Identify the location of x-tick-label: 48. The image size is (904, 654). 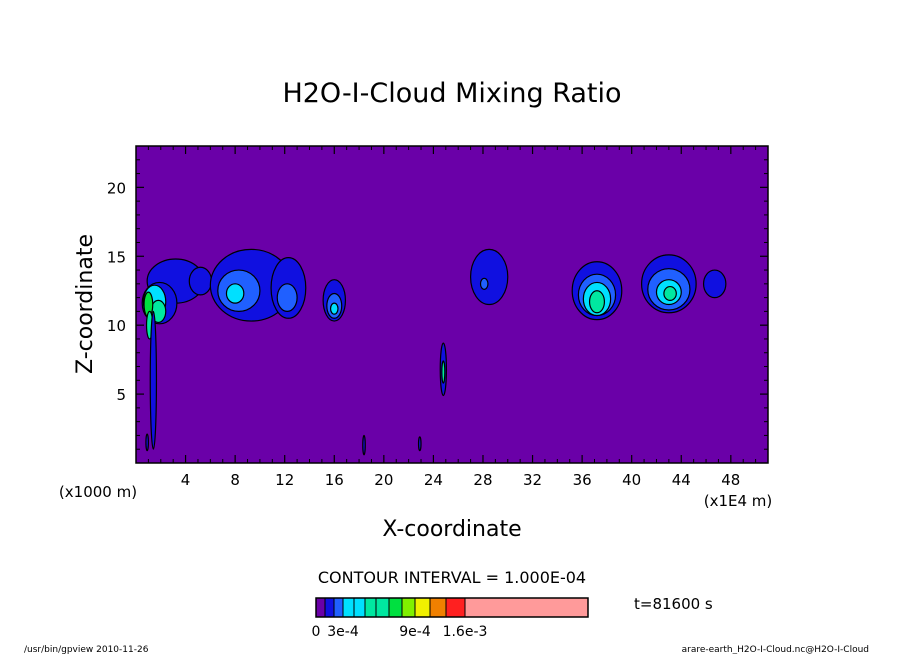
(730, 480).